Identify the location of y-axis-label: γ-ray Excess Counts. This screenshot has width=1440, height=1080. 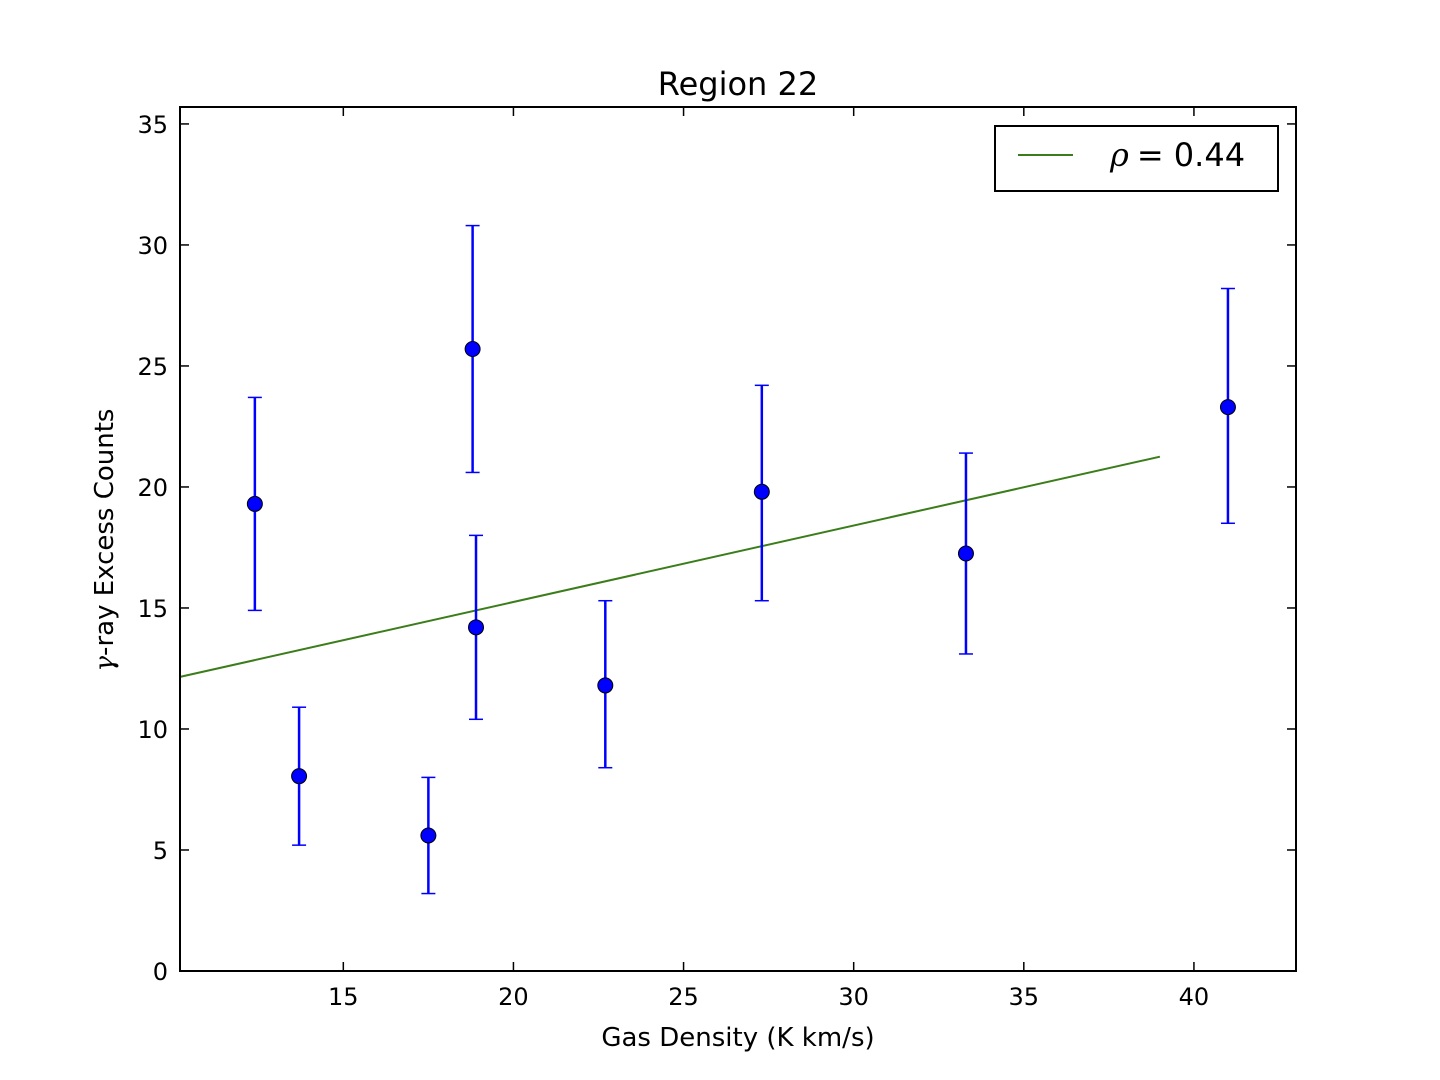
(105, 540).